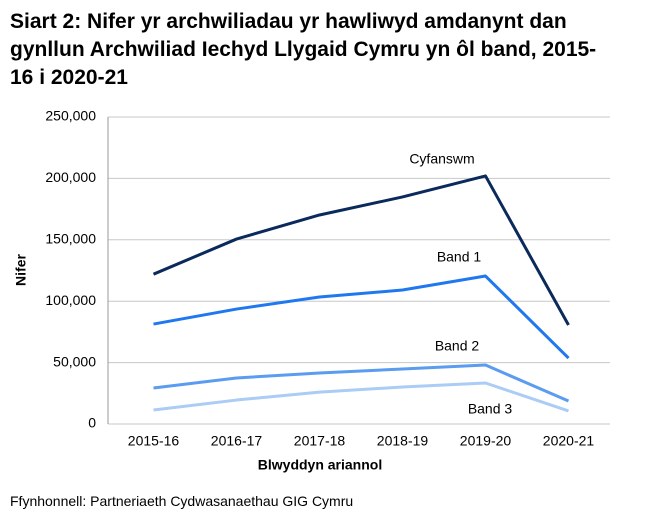 The width and height of the screenshot is (647, 526). I want to click on y-tick-label: 0, so click(92, 423).